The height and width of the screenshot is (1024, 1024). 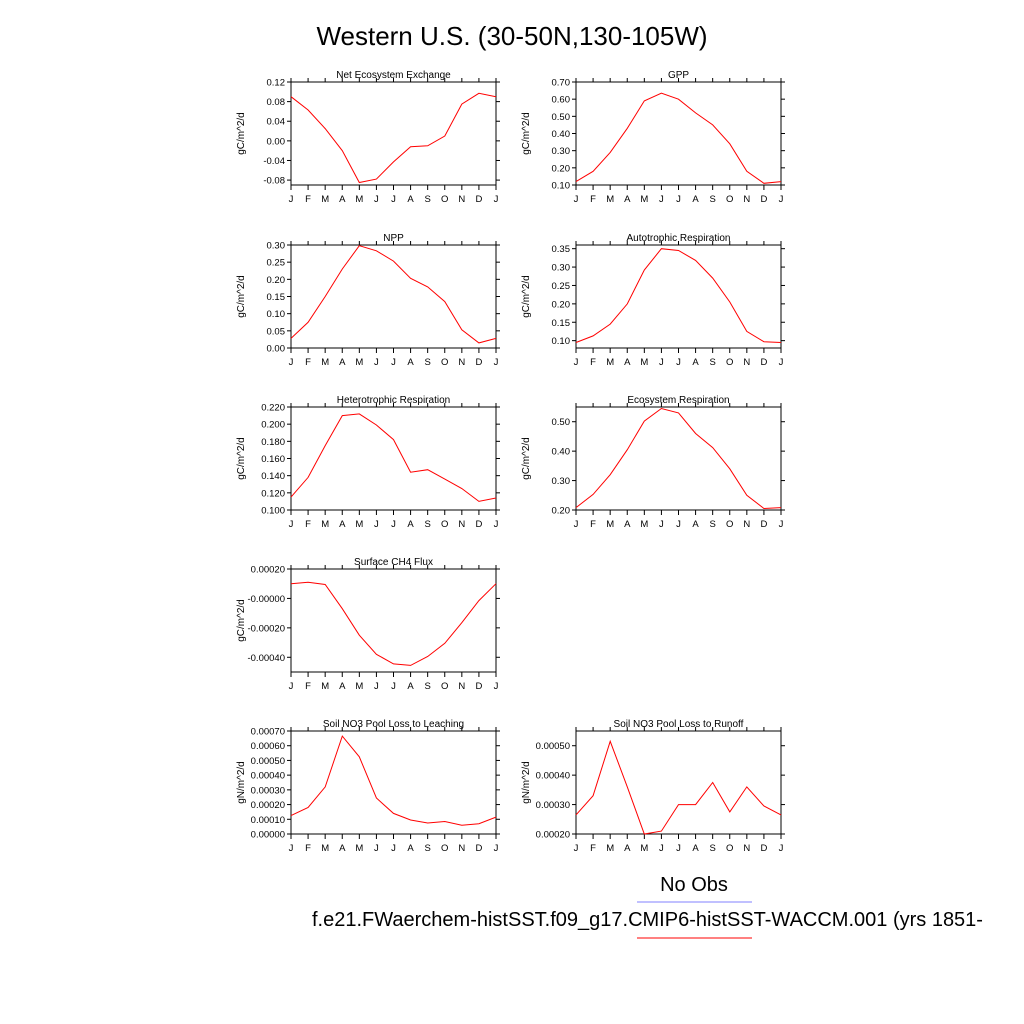 I want to click on y-tick-label: 0.00000, so click(x=268, y=835).